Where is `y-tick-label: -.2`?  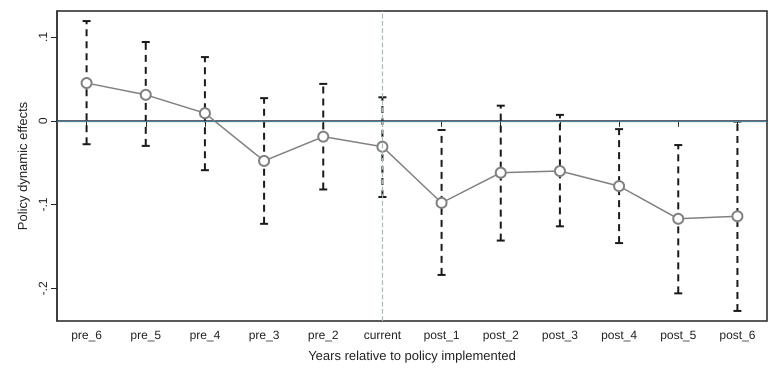
y-tick-label: -.2 is located at coordinates (43, 288).